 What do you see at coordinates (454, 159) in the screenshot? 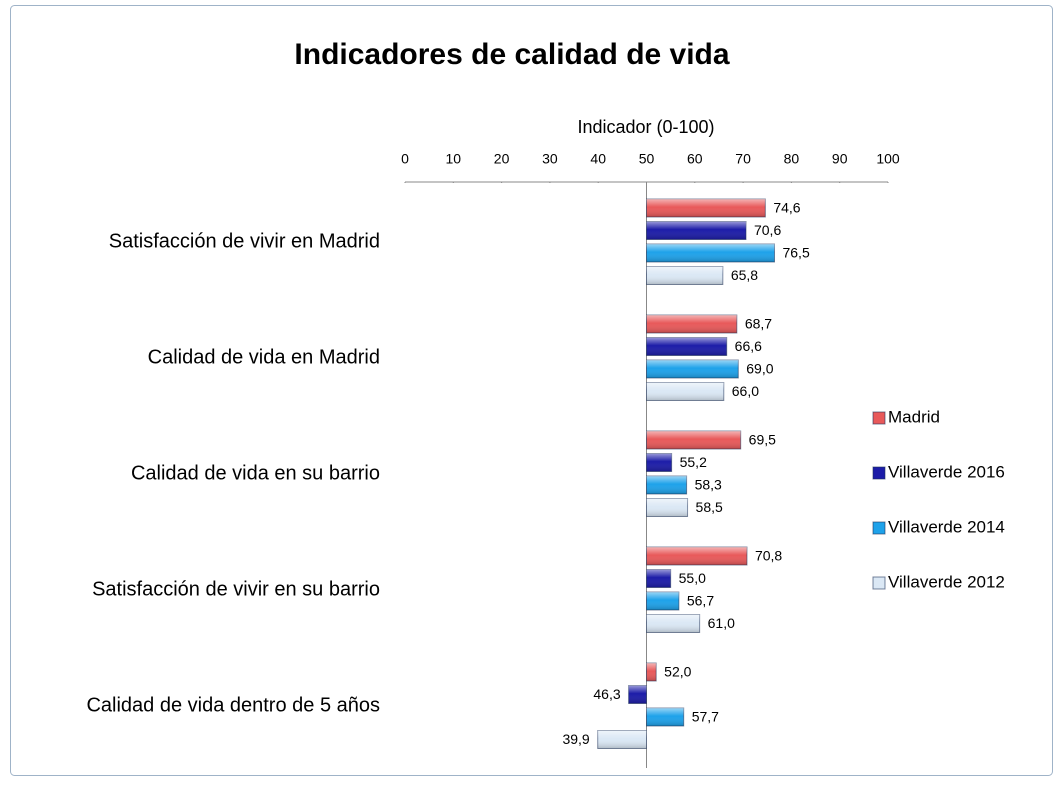
I see `x-tick-label: 10` at bounding box center [454, 159].